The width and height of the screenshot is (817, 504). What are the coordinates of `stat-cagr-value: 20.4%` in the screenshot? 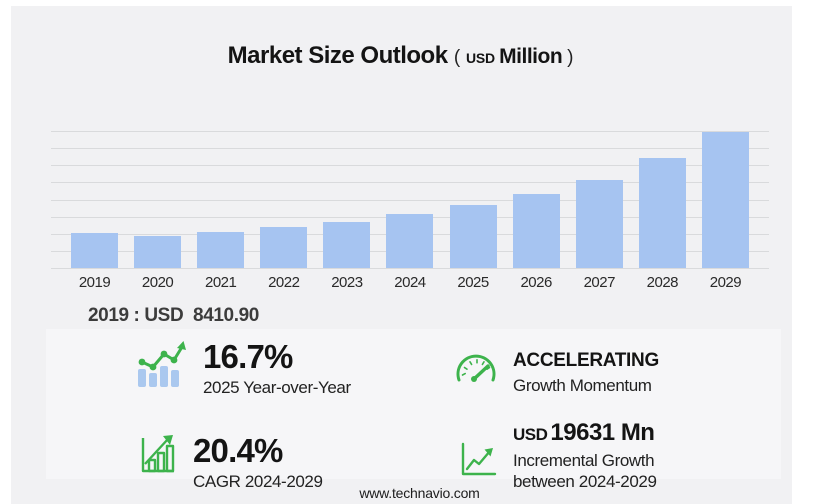 It's located at (238, 450).